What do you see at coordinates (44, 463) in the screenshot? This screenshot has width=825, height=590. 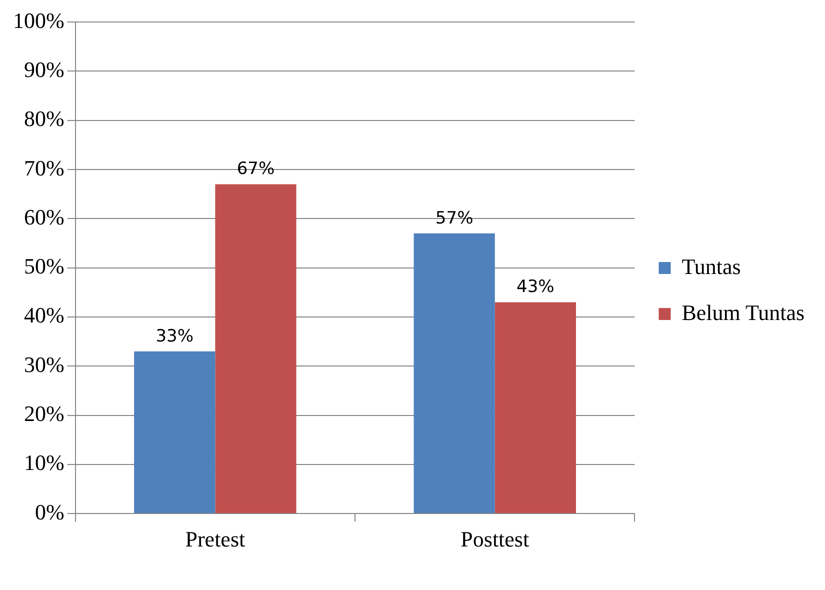 I see `y-tick-label: 10%` at bounding box center [44, 463].